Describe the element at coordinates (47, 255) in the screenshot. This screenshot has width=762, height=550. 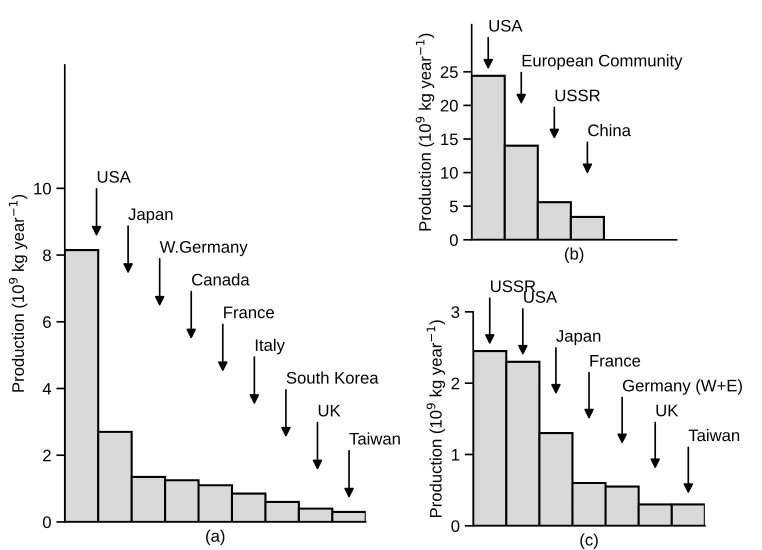
I see `y-tick-label: 8` at that location.